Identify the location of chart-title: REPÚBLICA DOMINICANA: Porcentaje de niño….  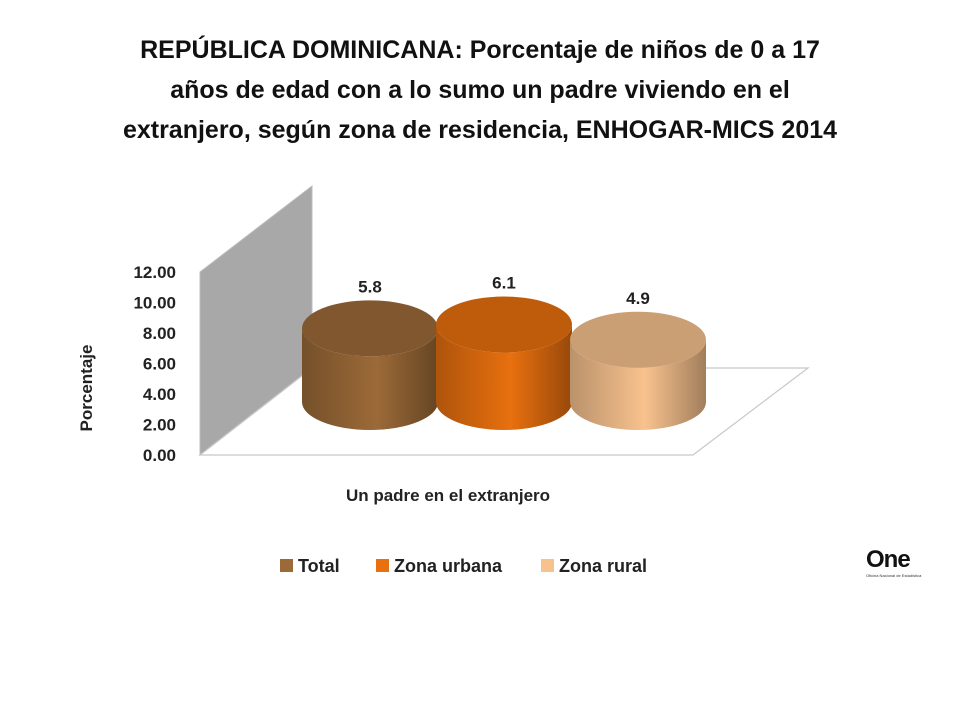
(480, 90).